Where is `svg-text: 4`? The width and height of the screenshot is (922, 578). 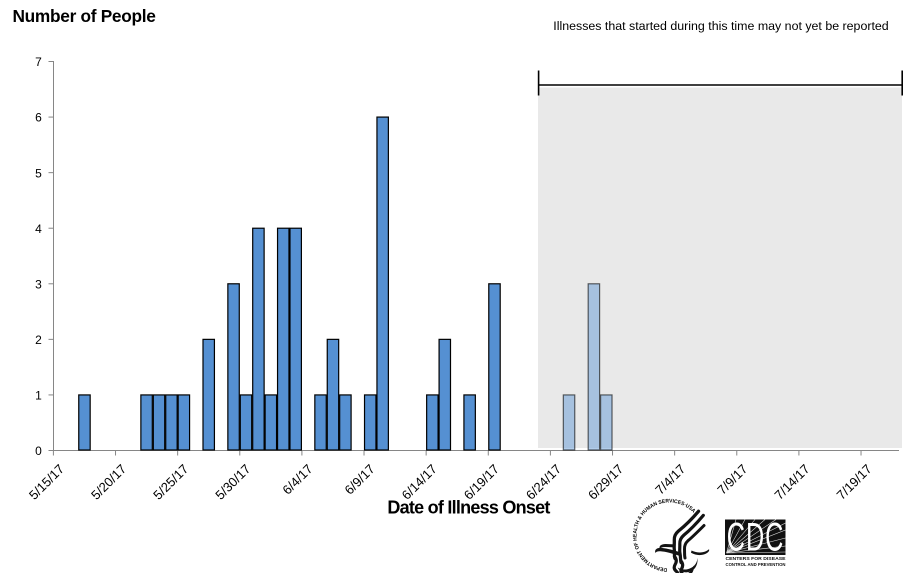 svg-text: 4 is located at coordinates (38, 229).